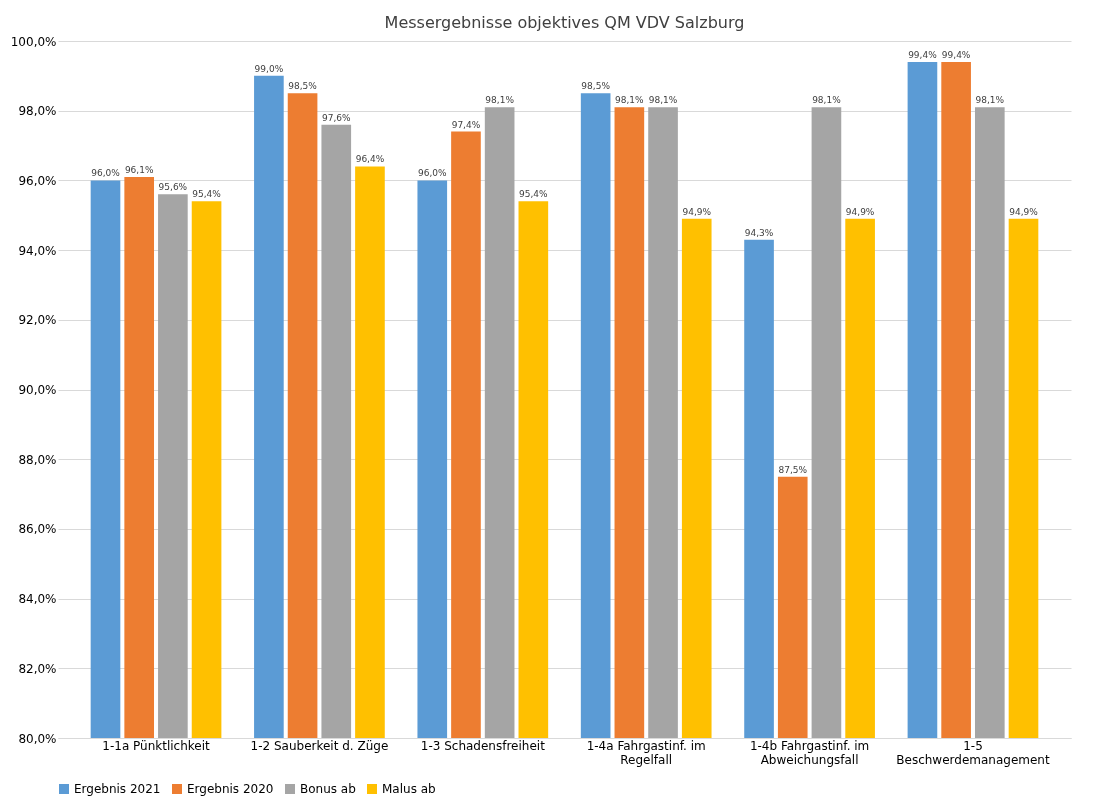  What do you see at coordinates (37, 390) in the screenshot?
I see `y-tick-label: 90,0%` at bounding box center [37, 390].